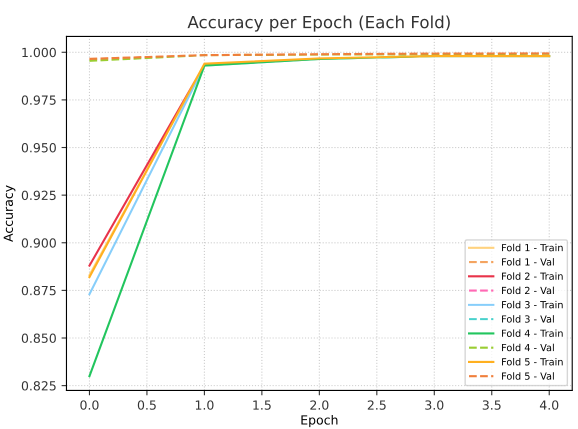 The width and height of the screenshot is (578, 429). Describe the element at coordinates (549, 405) in the screenshot. I see `x-tick-label: 4.0` at that location.